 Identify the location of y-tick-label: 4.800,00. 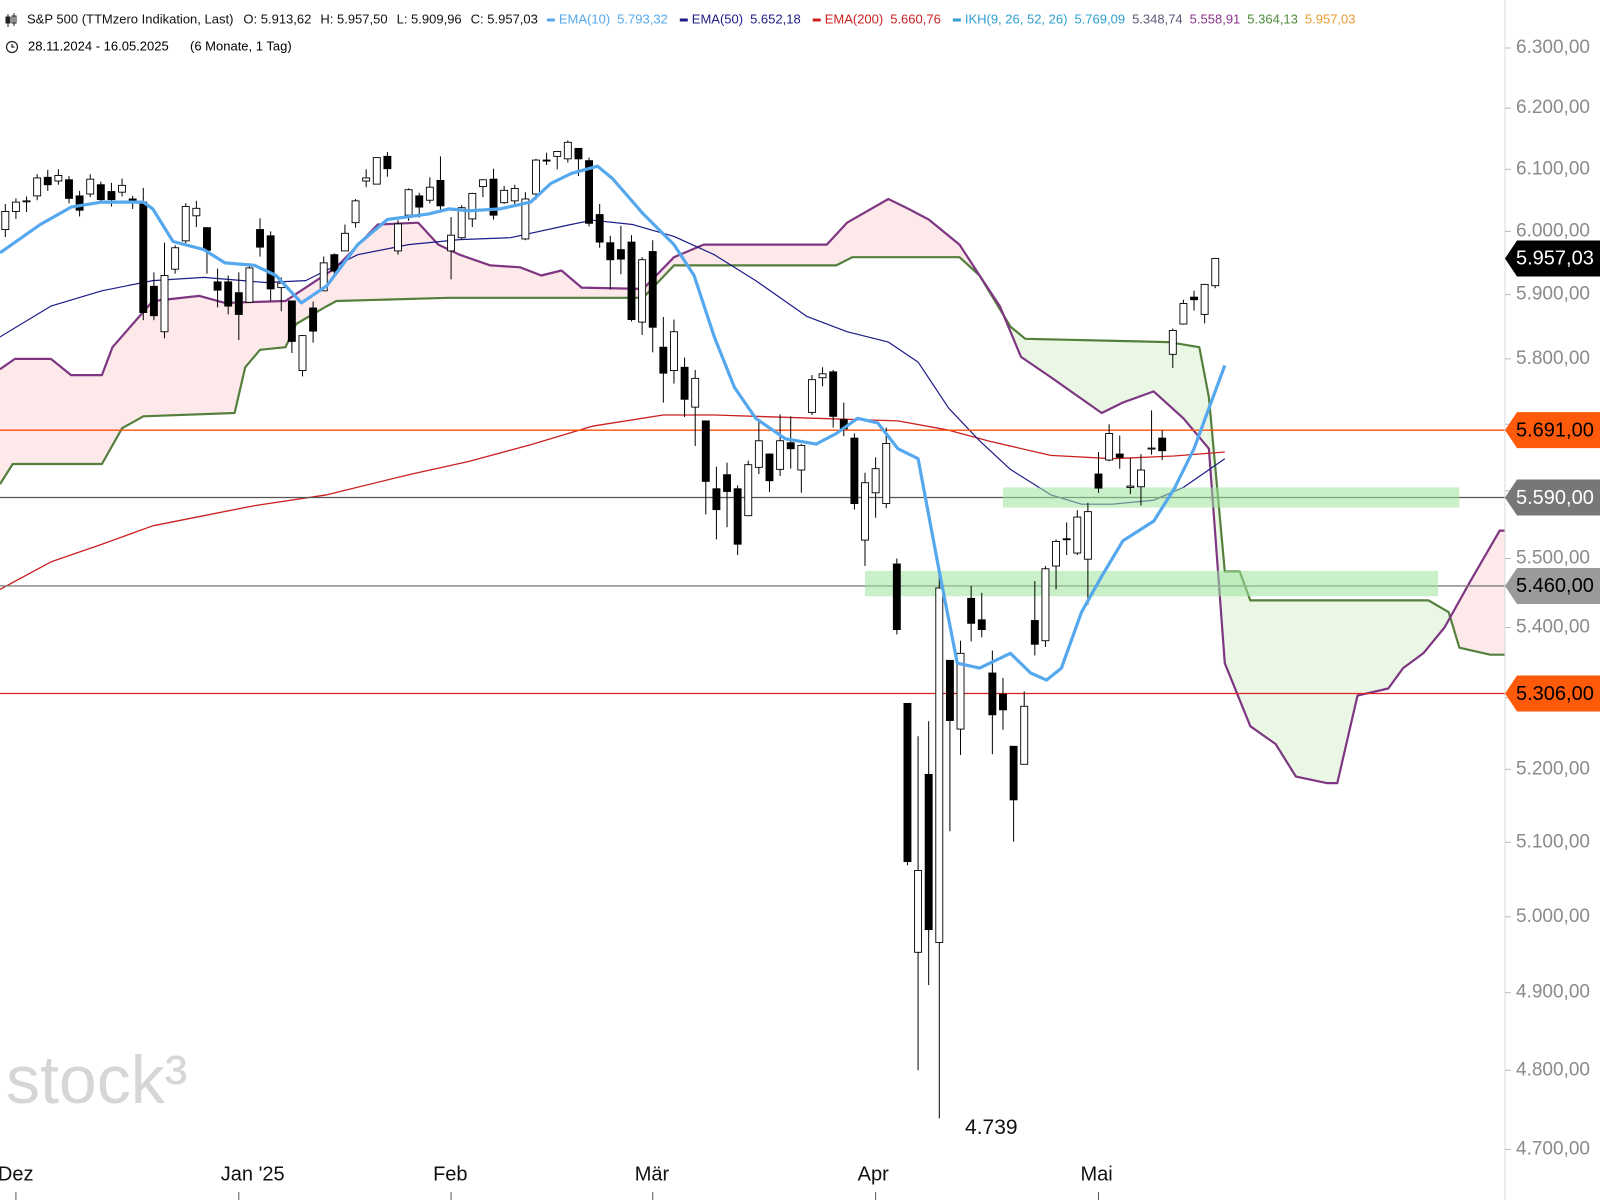
(1553, 1069).